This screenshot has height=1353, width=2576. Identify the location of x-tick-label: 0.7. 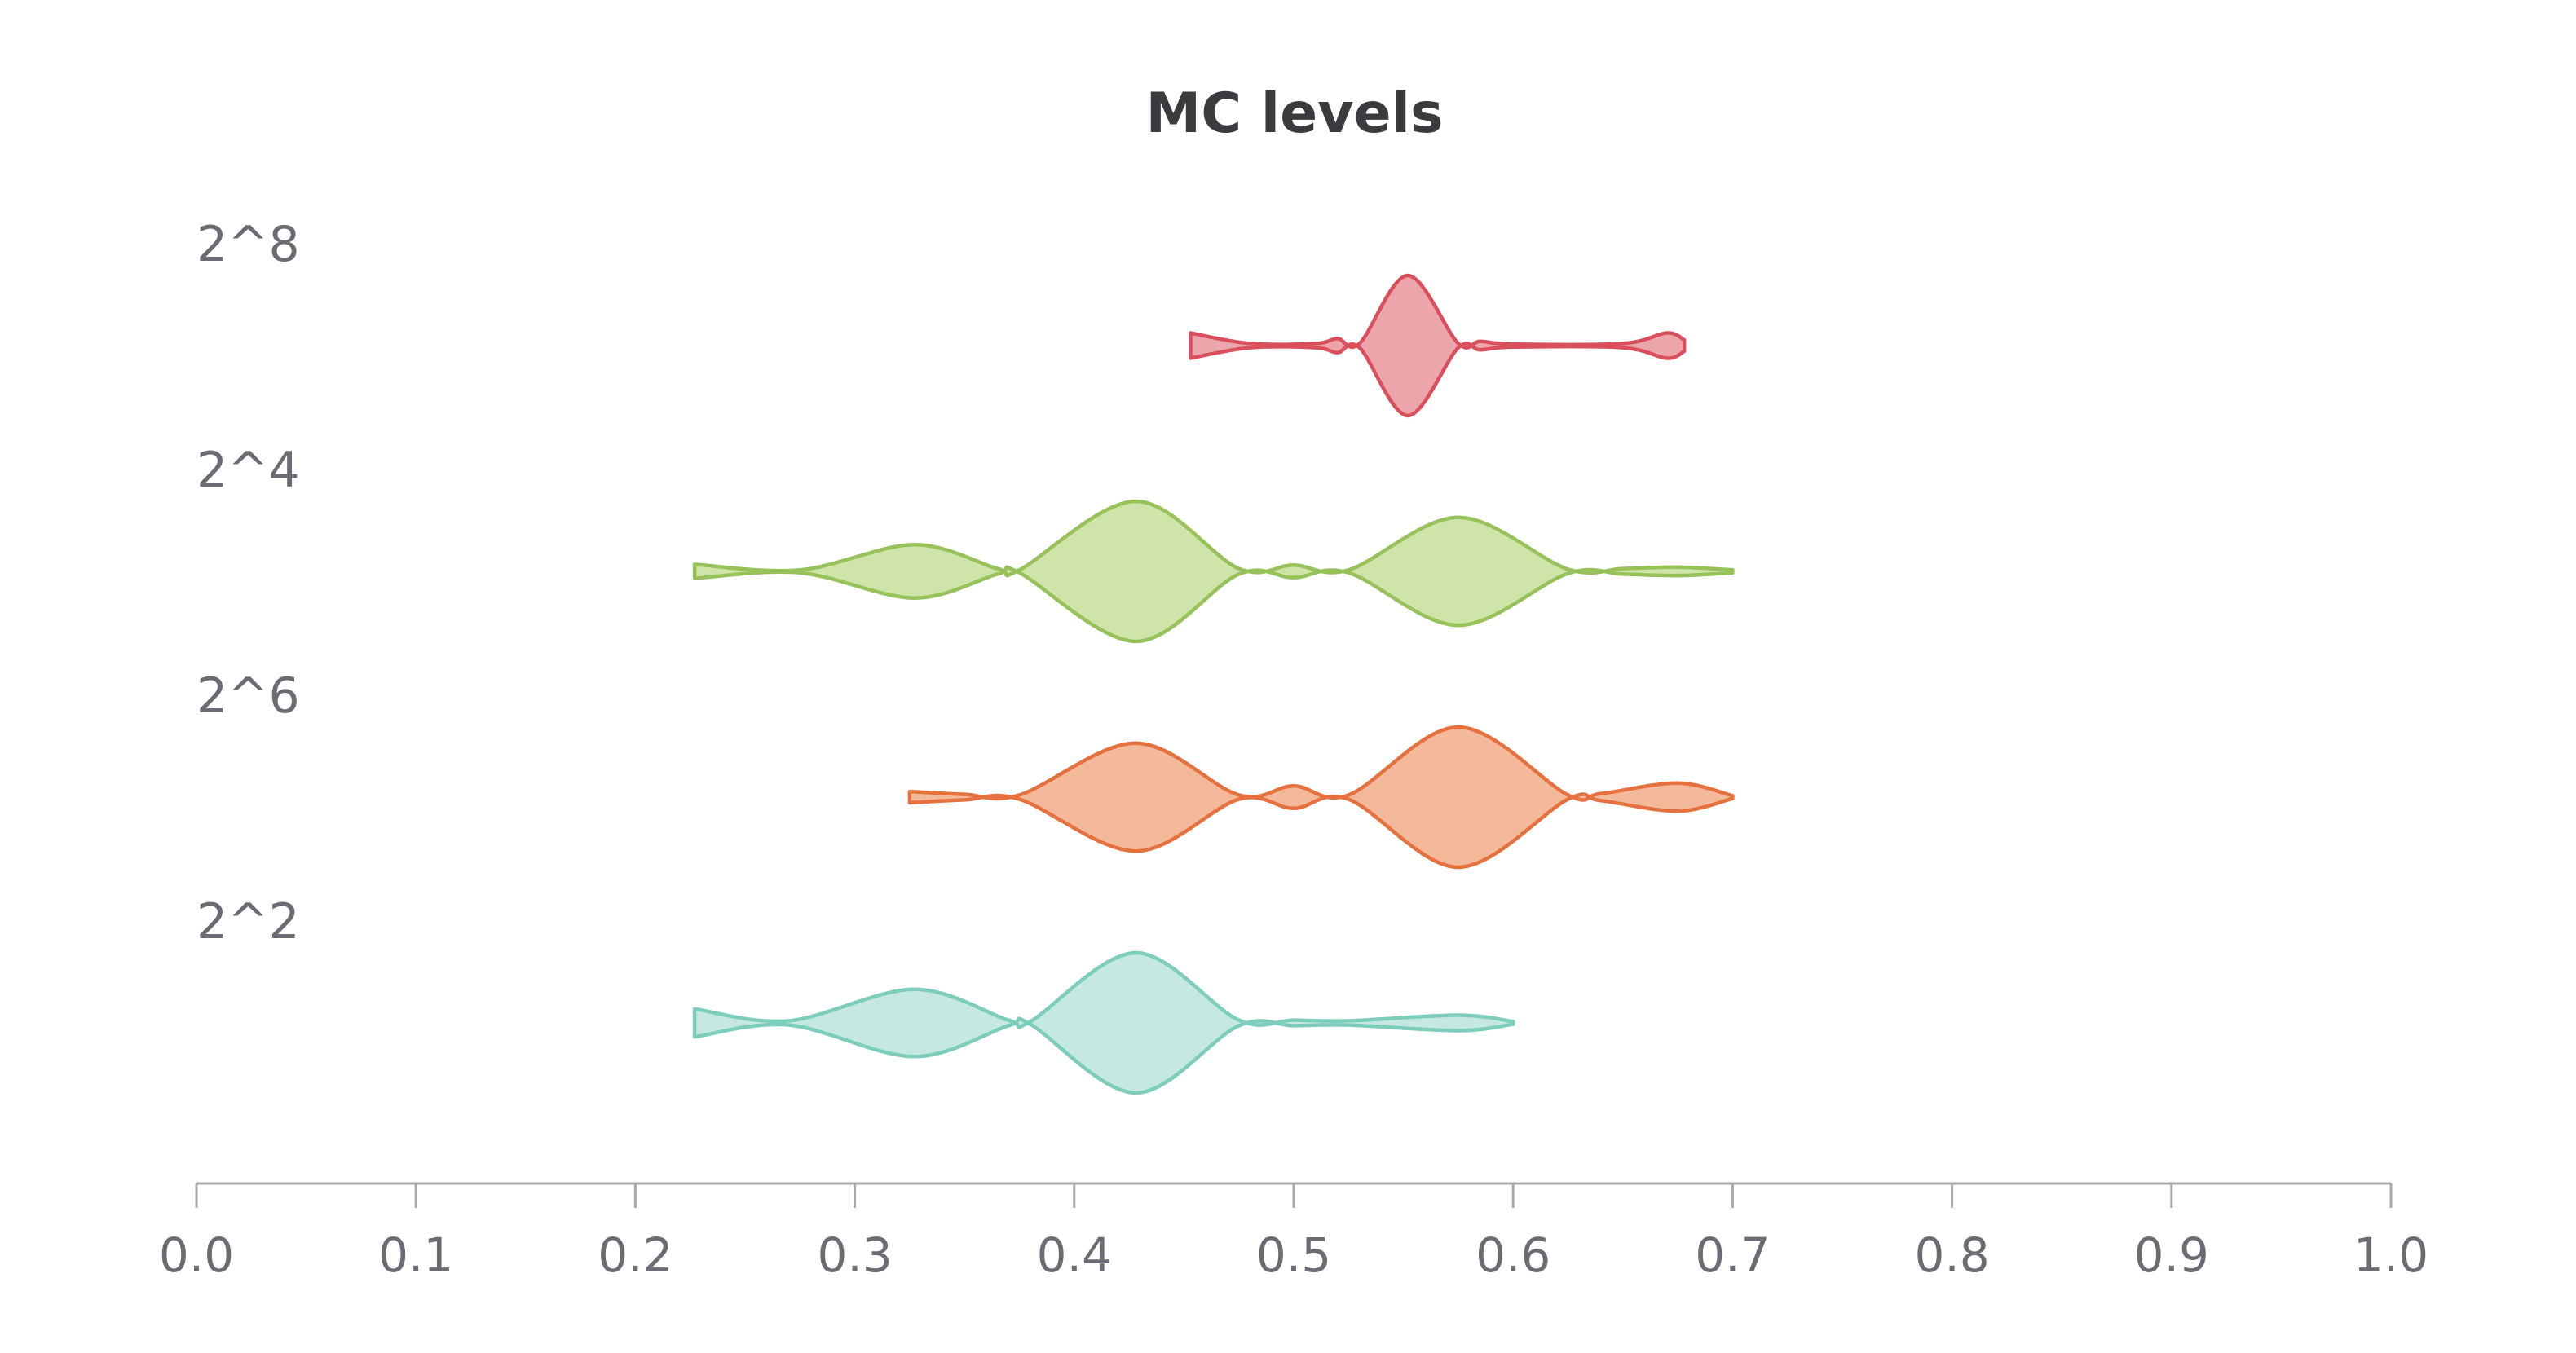
(1732, 1255).